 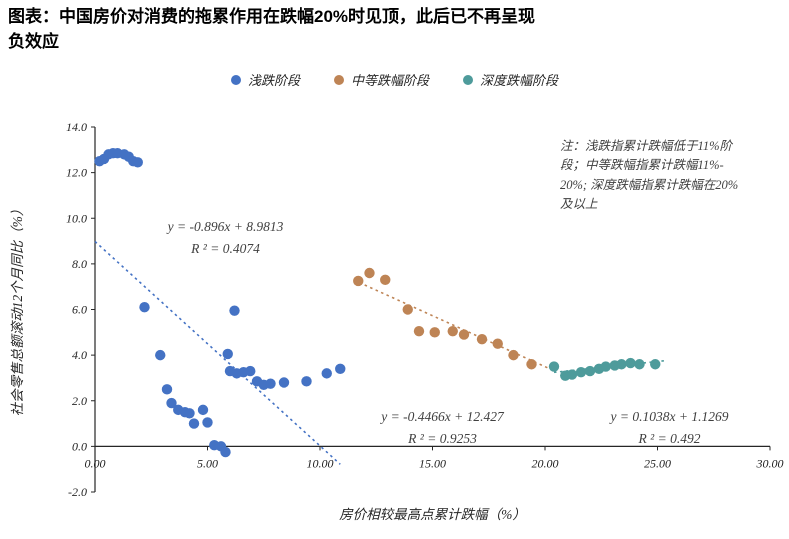 I want to click on equation-text: y = 0.1038x + 1.1269, so click(x=669, y=416).